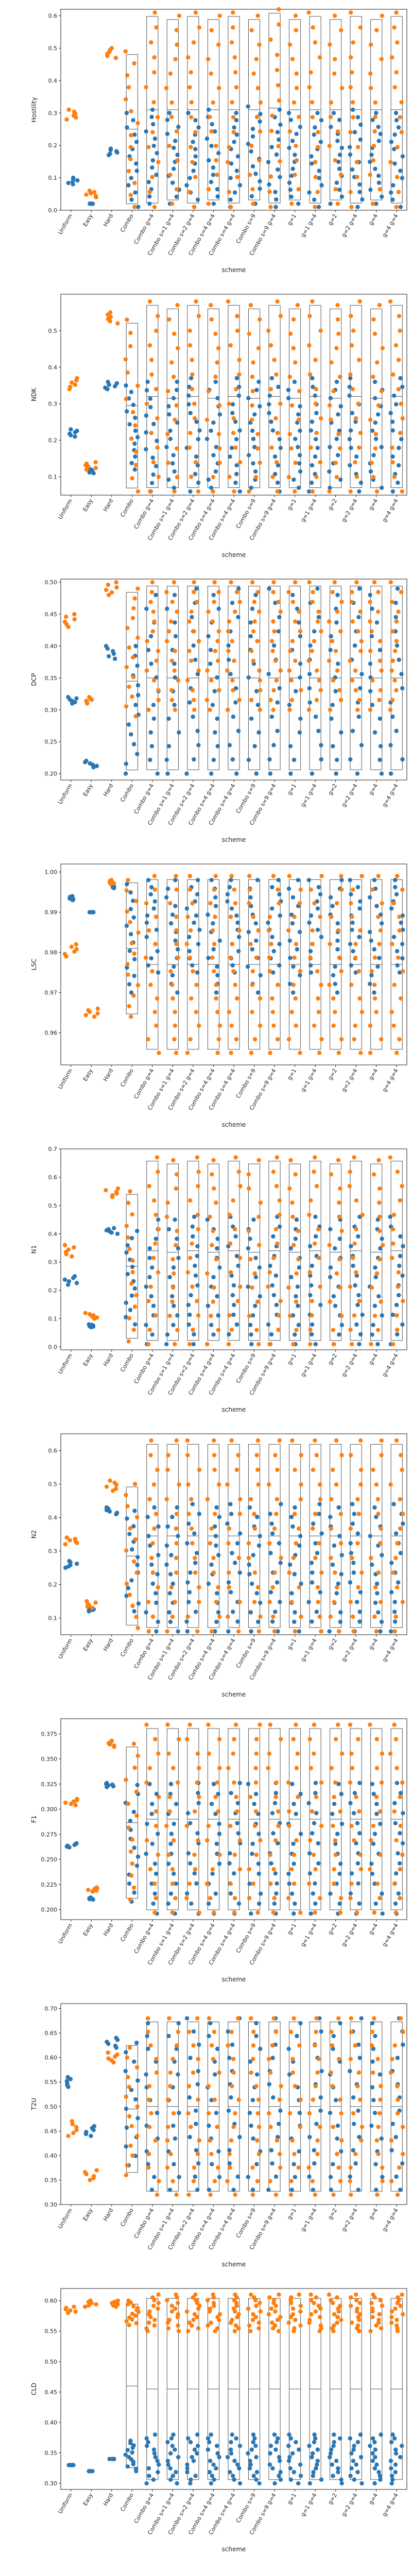 The image size is (412, 2576). I want to click on y-tick-label: 0.4, so click(53, 80).